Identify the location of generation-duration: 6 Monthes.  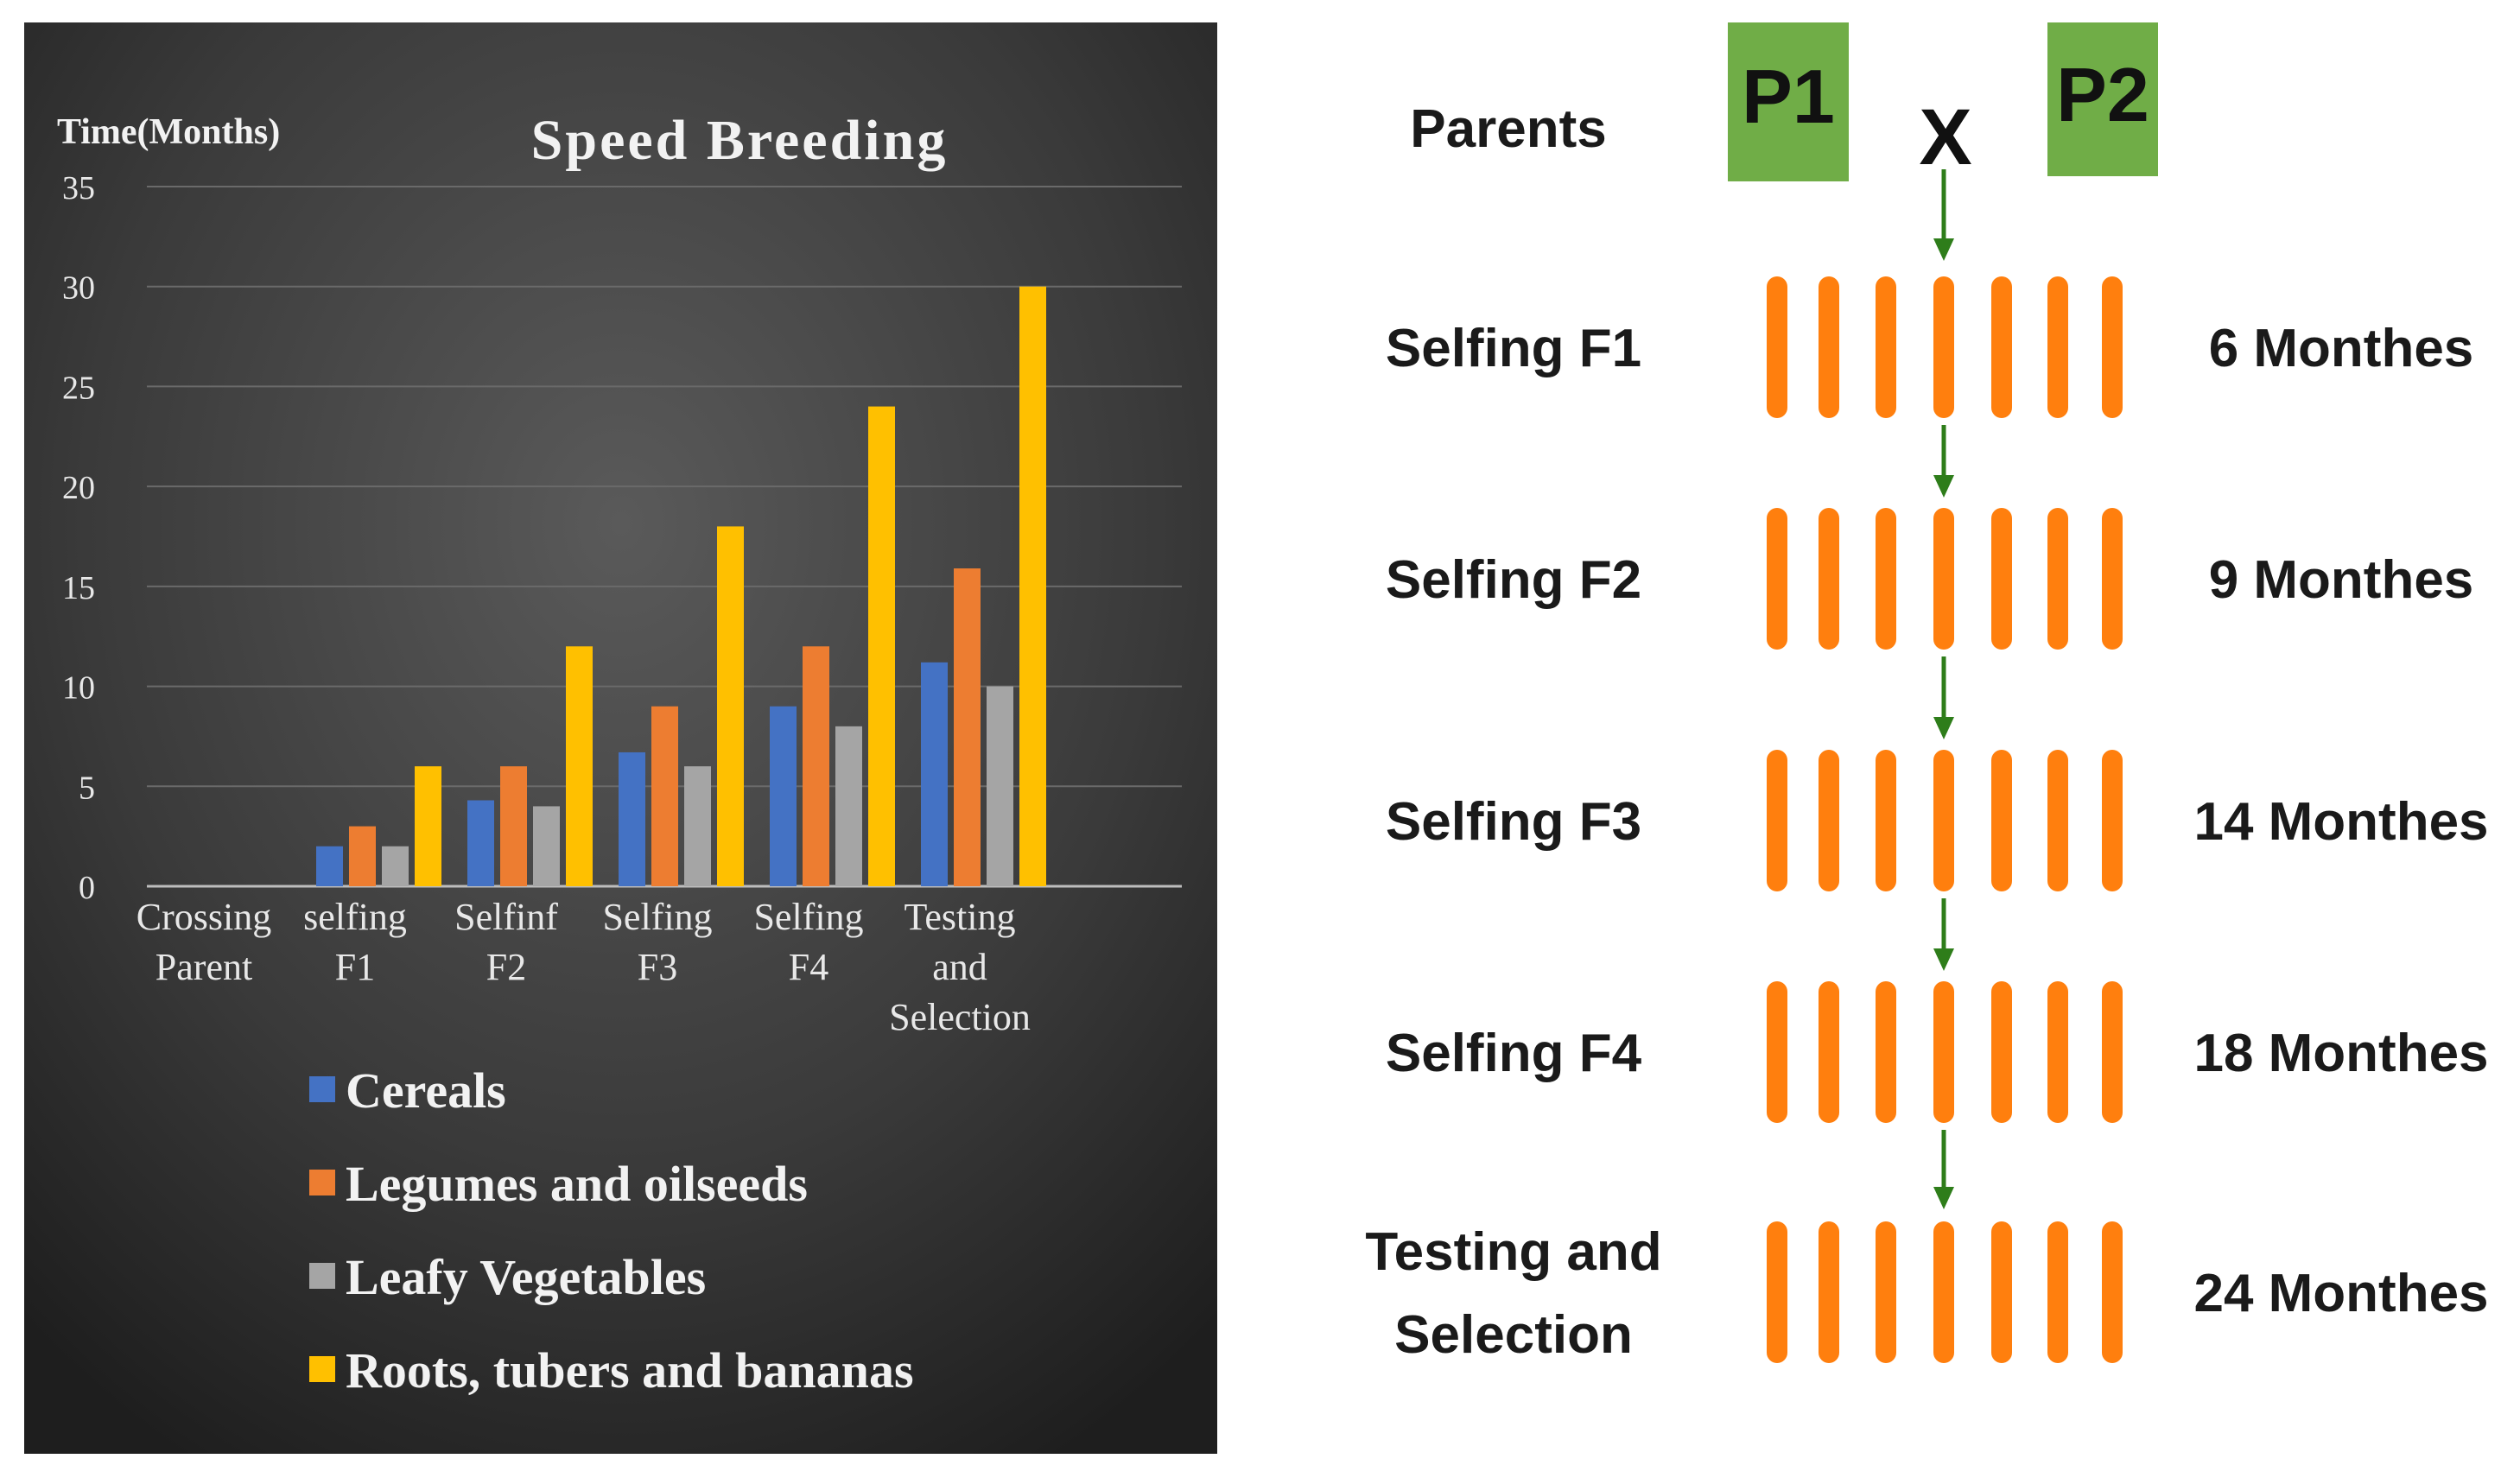
(2341, 348).